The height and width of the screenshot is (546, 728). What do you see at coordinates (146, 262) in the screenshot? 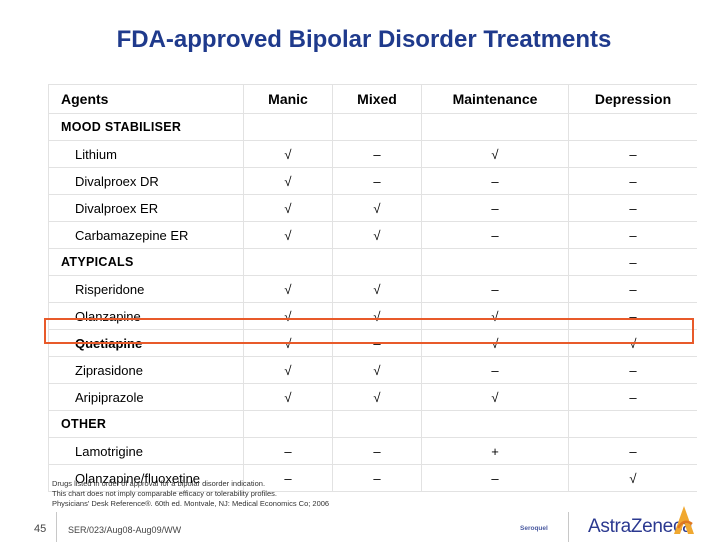
I see `group-label: ATYPICALS` at bounding box center [146, 262].